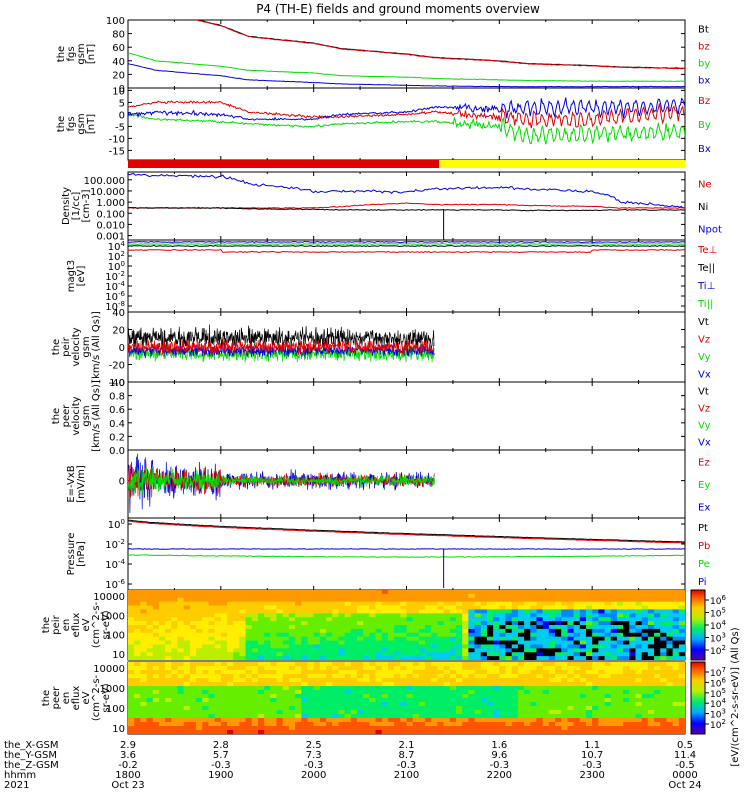 The image size is (750, 800). What do you see at coordinates (117, 366) in the screenshot?
I see `y-tick-label: -20` at bounding box center [117, 366].